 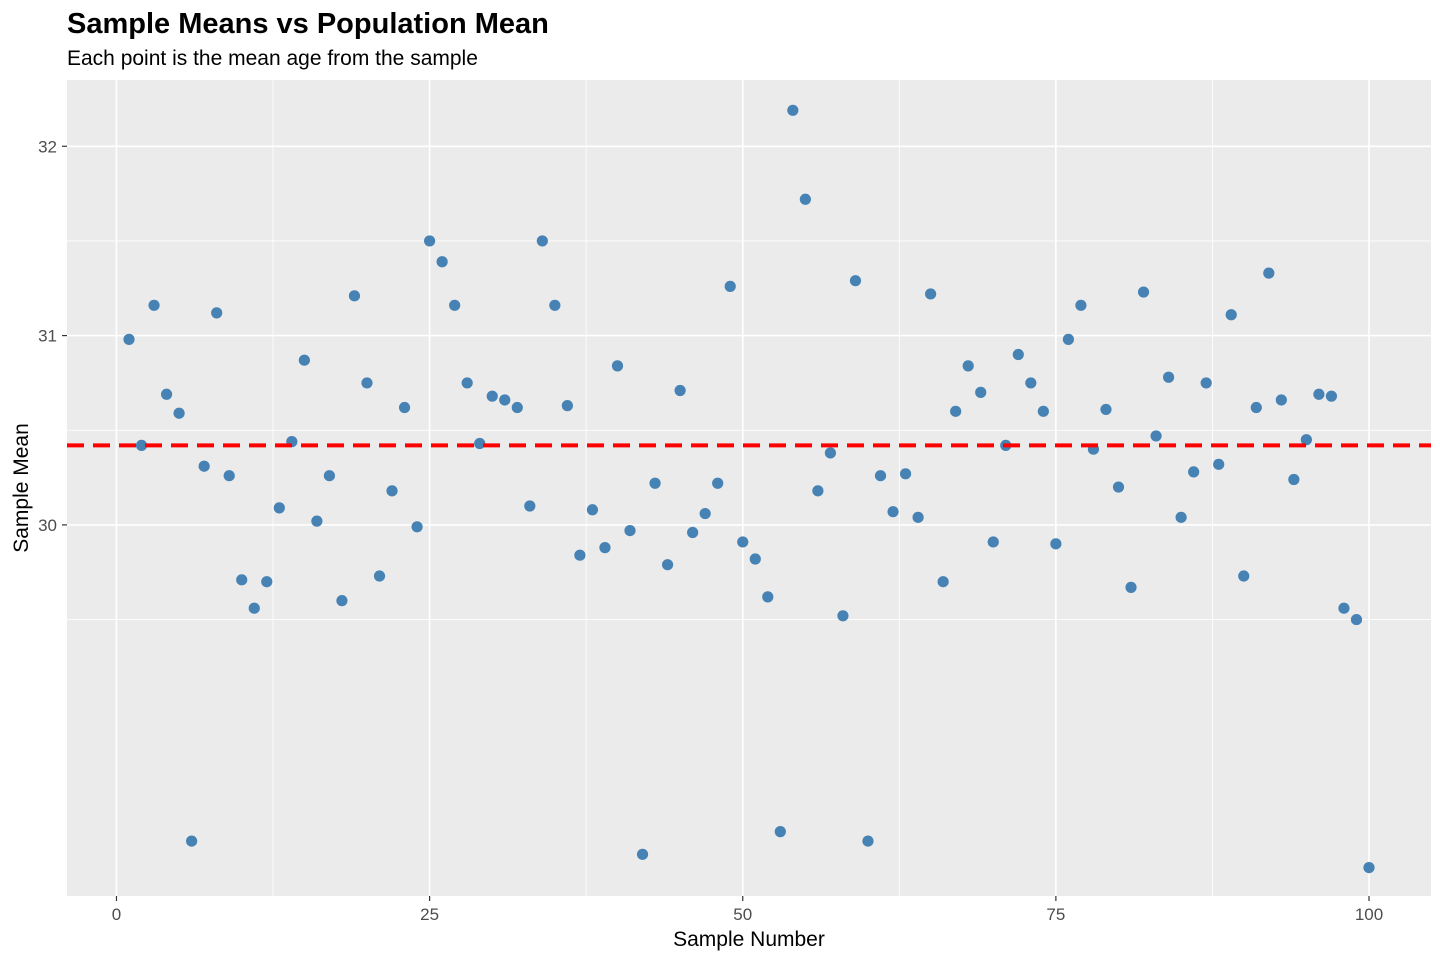 I want to click on x-axis-title: Sample Number, so click(x=749, y=939).